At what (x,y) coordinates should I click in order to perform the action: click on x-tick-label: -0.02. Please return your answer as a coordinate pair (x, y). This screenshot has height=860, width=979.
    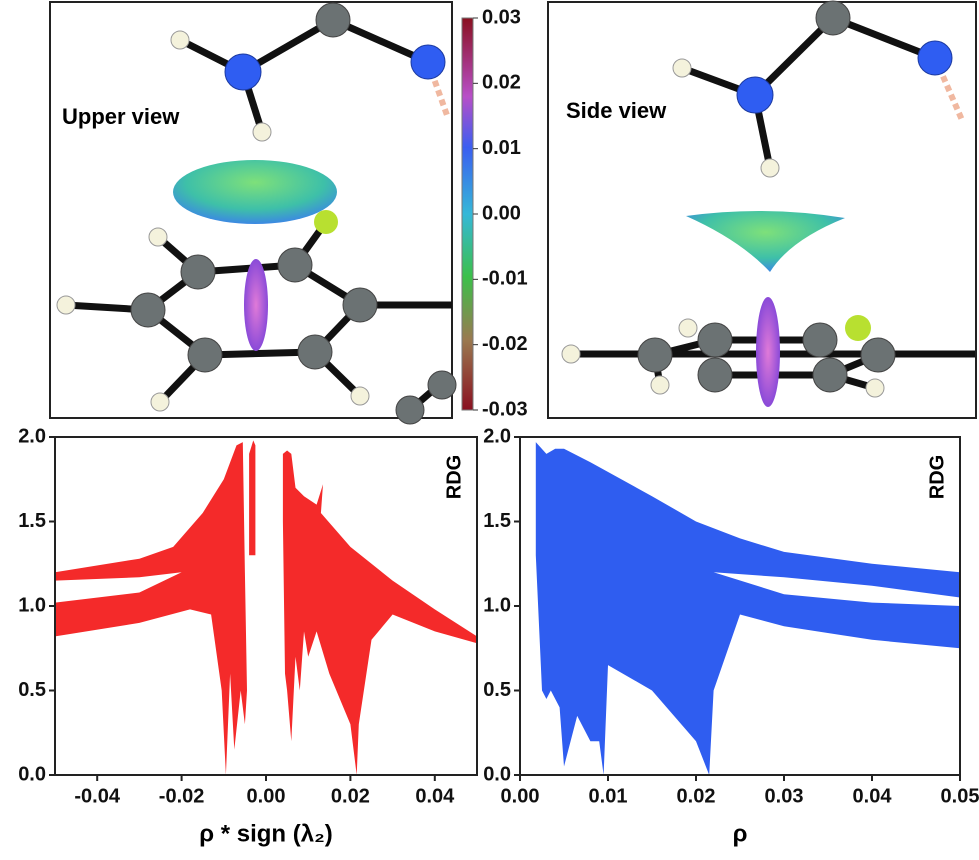
    Looking at the image, I should click on (182, 796).